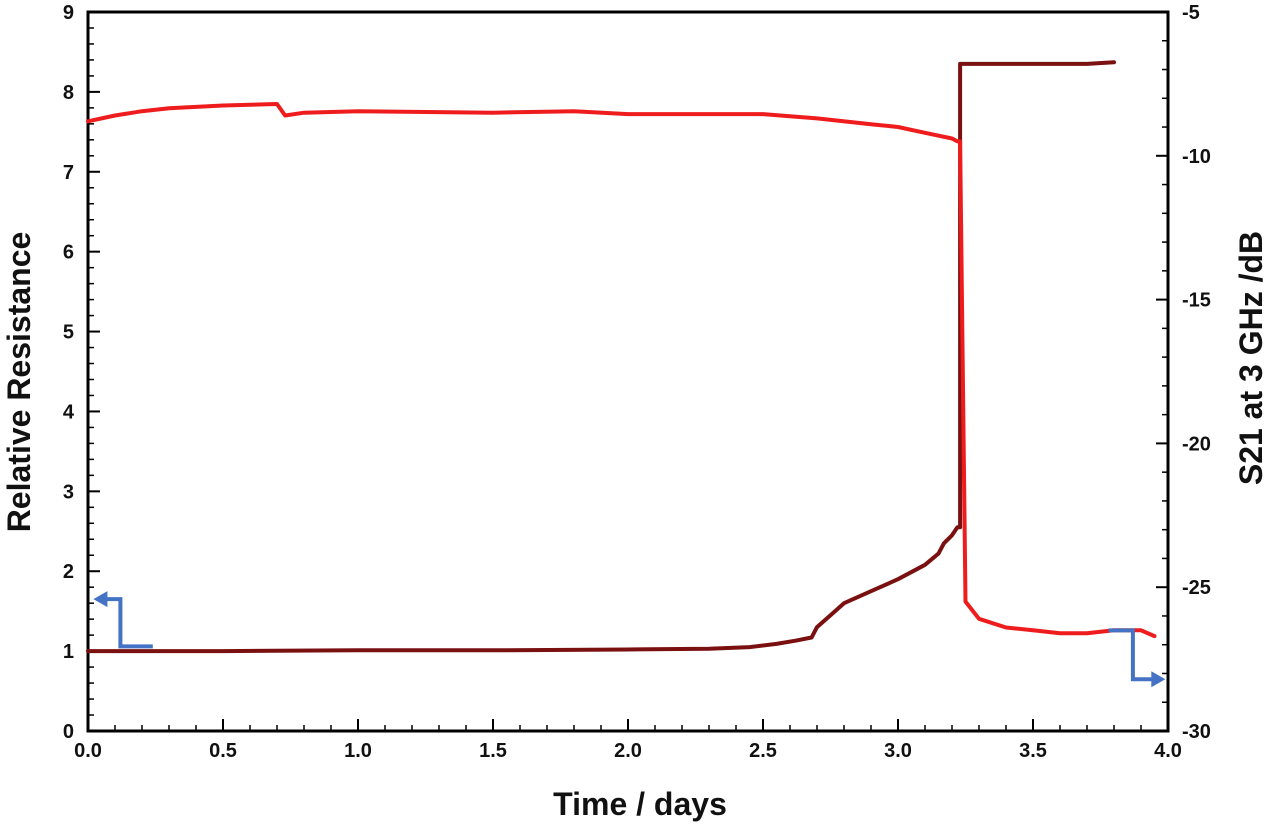  Describe the element at coordinates (100, 599) in the screenshot. I see `left-axis-arrowhead` at that location.